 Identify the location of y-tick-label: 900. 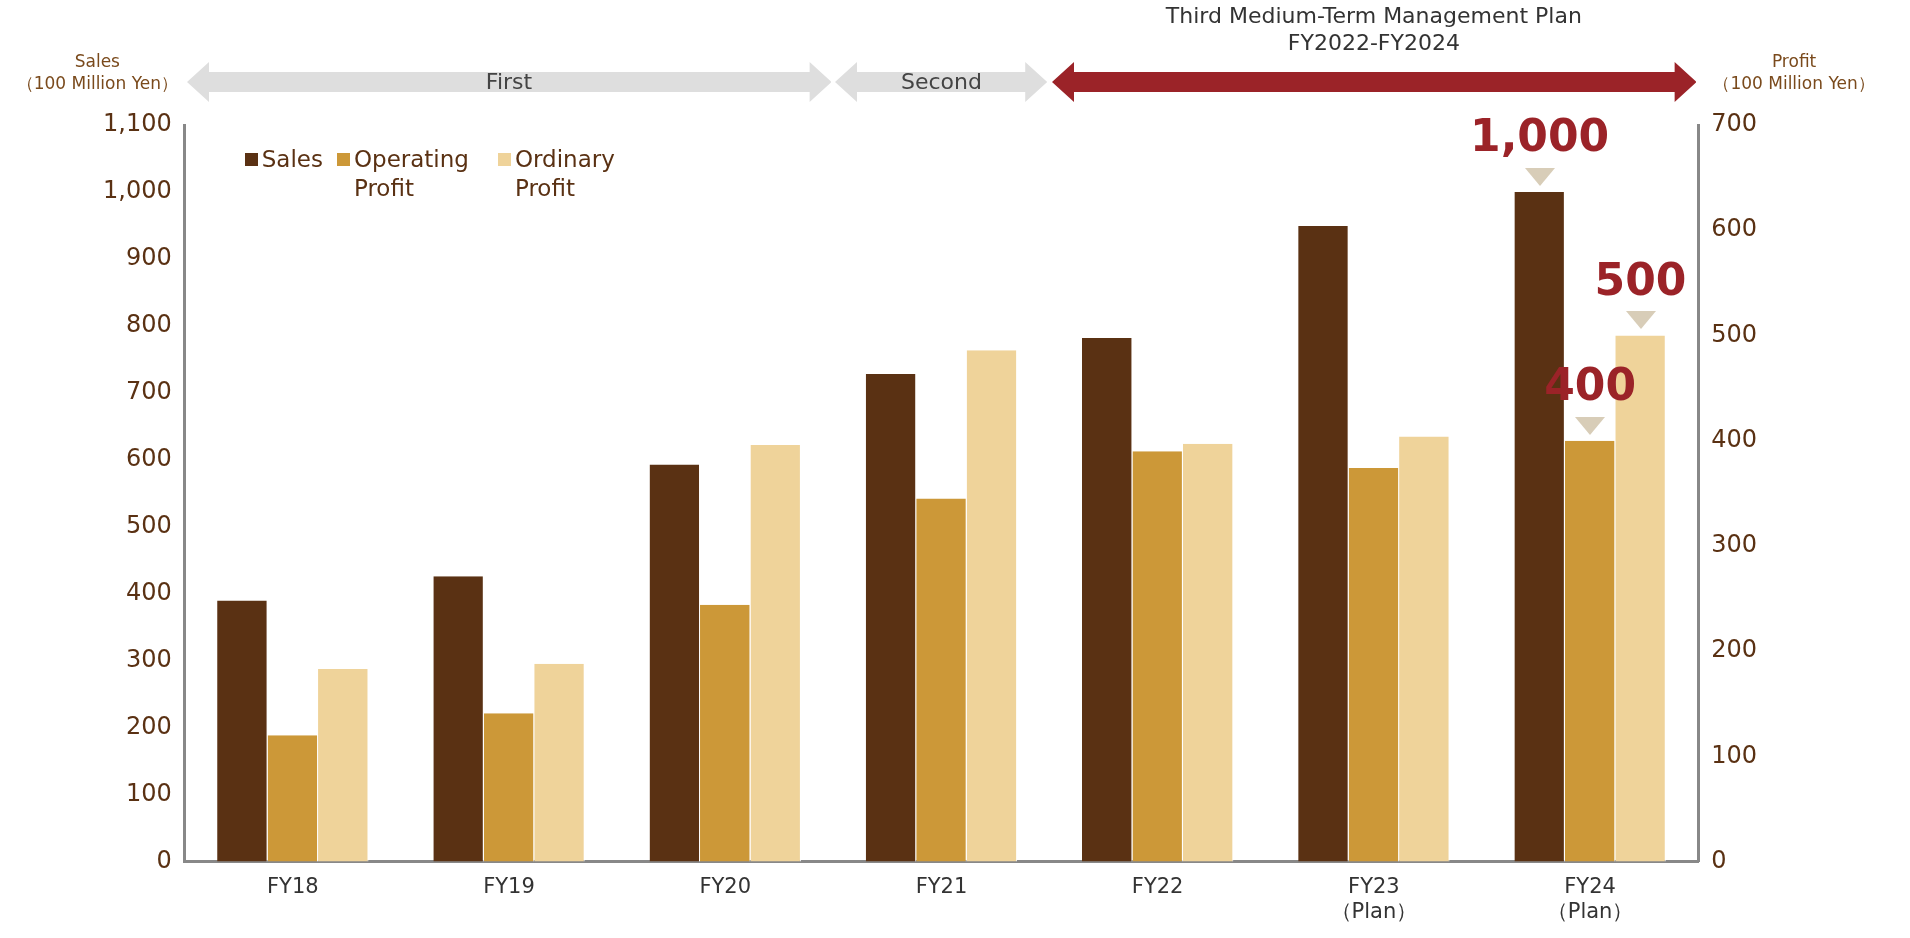
(148, 257).